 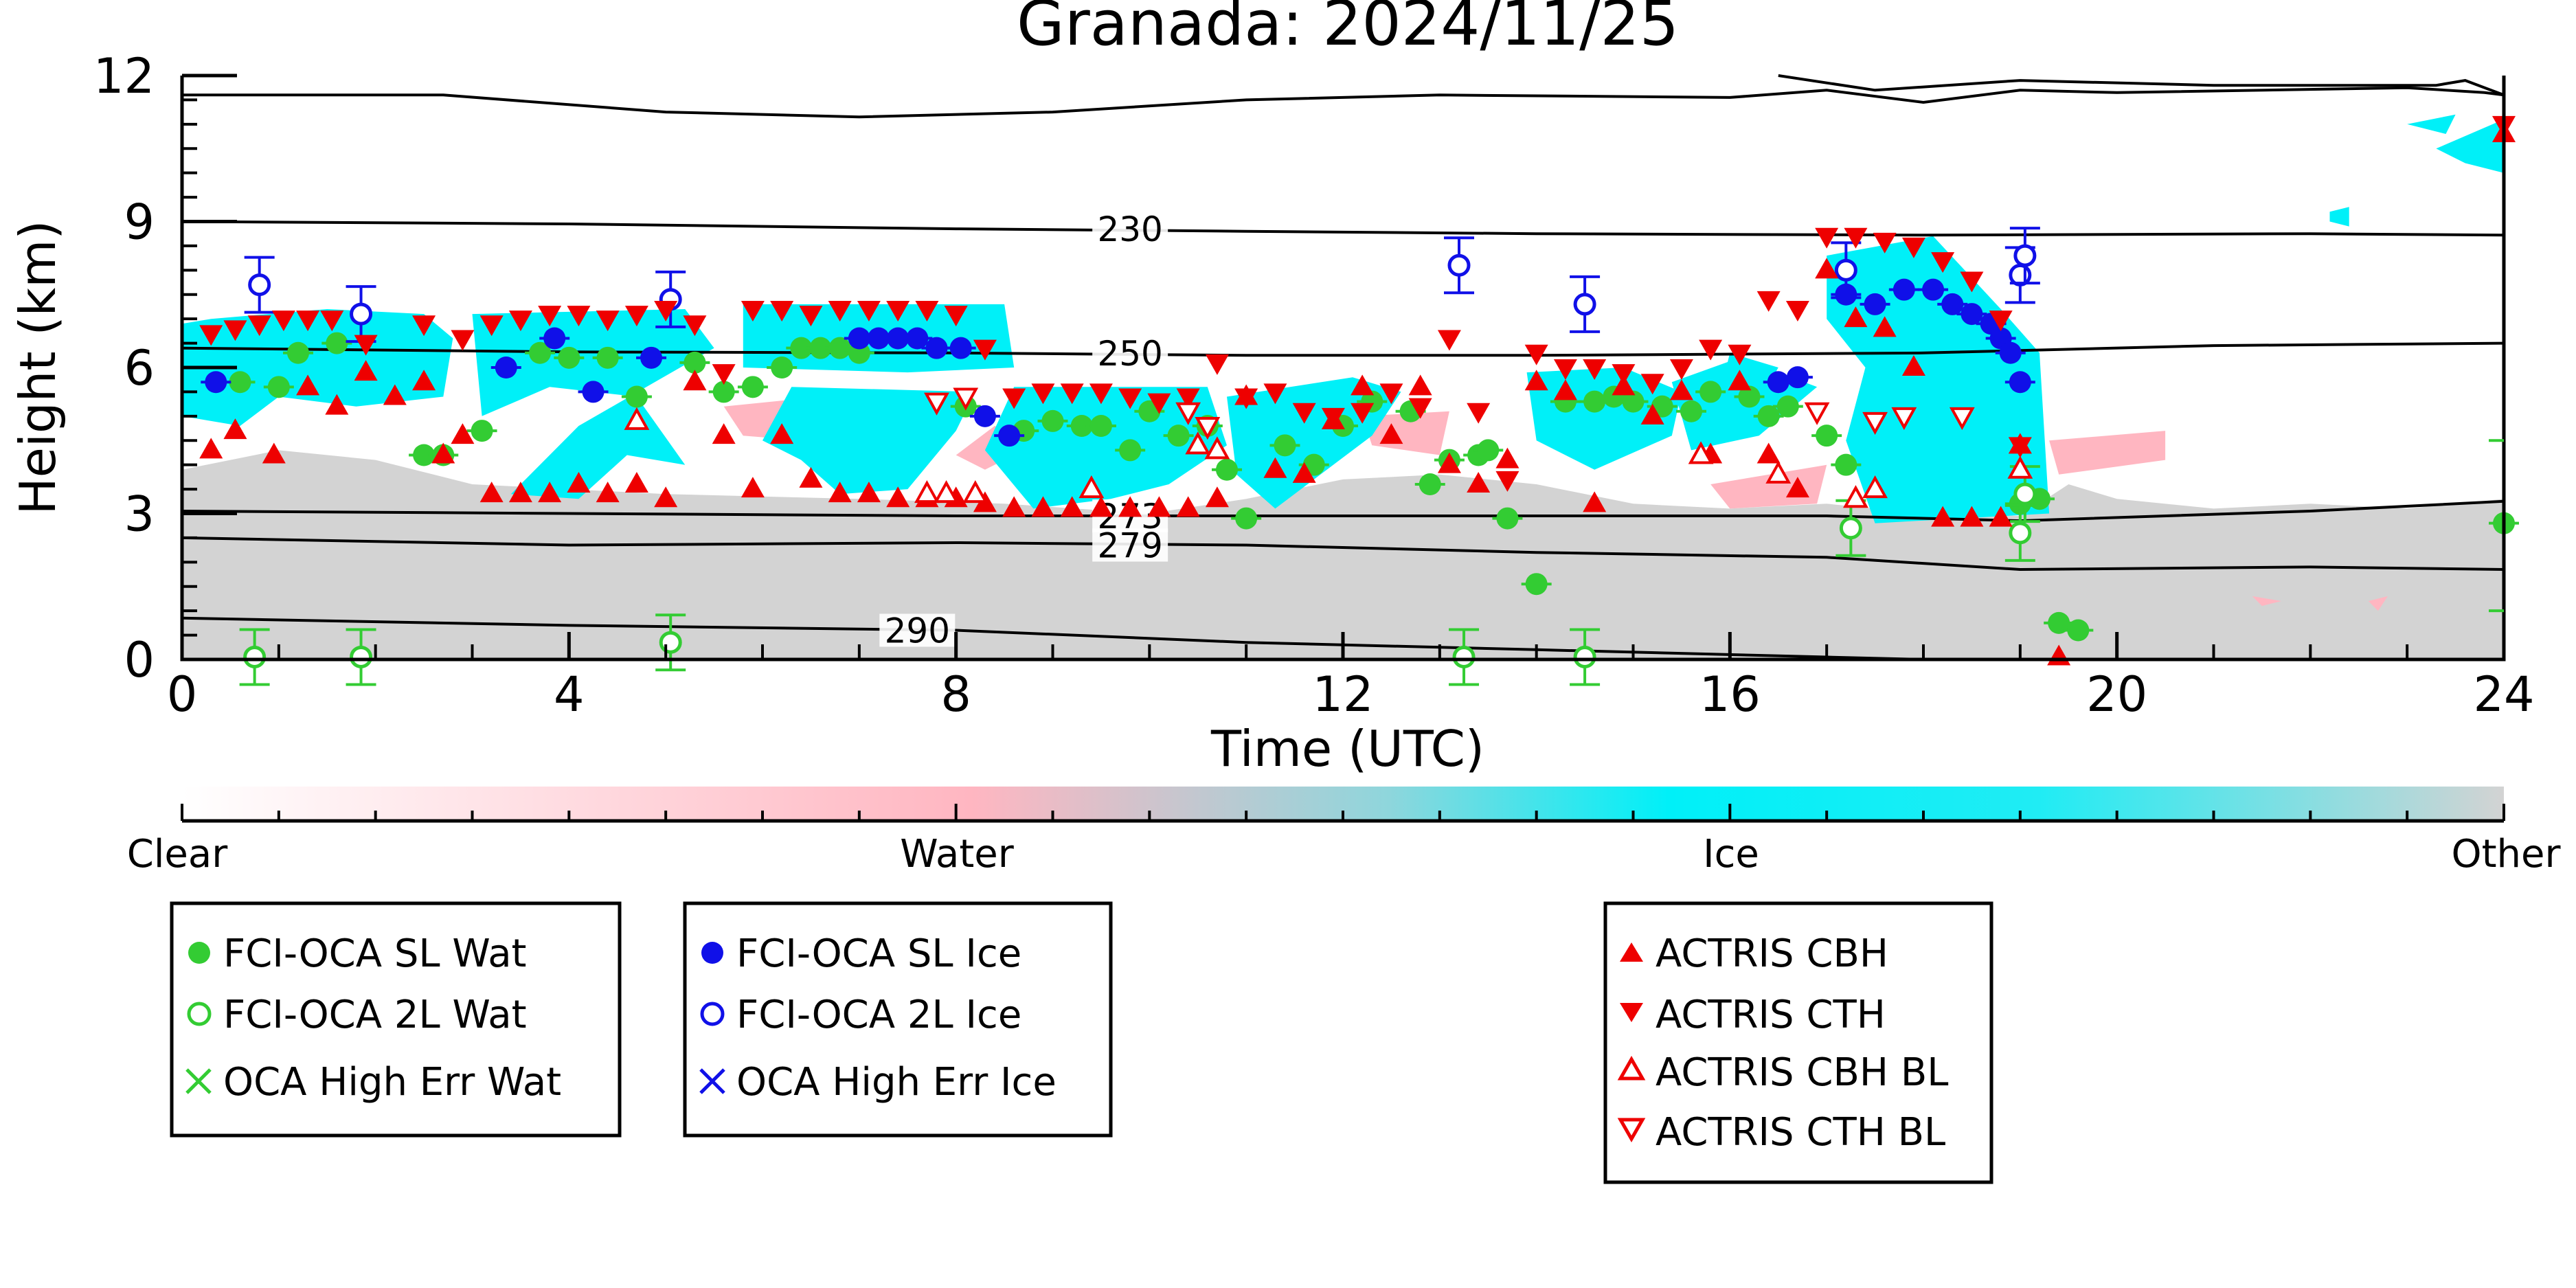 What do you see at coordinates (1459, 265) in the screenshot?
I see `point-fci-oca-2l-ice` at bounding box center [1459, 265].